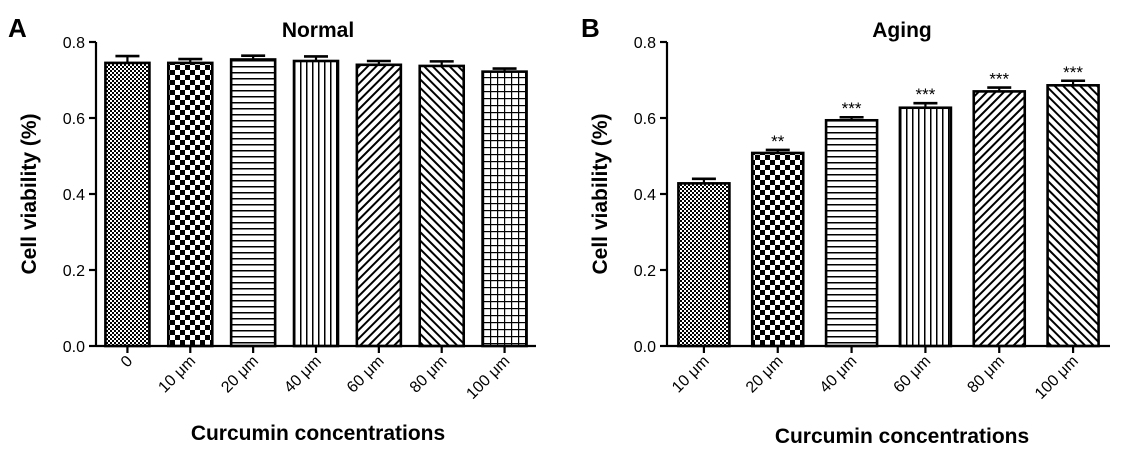  Describe the element at coordinates (902, 436) in the screenshot. I see `x-axis-label-b: Curcumin concentrations` at that location.